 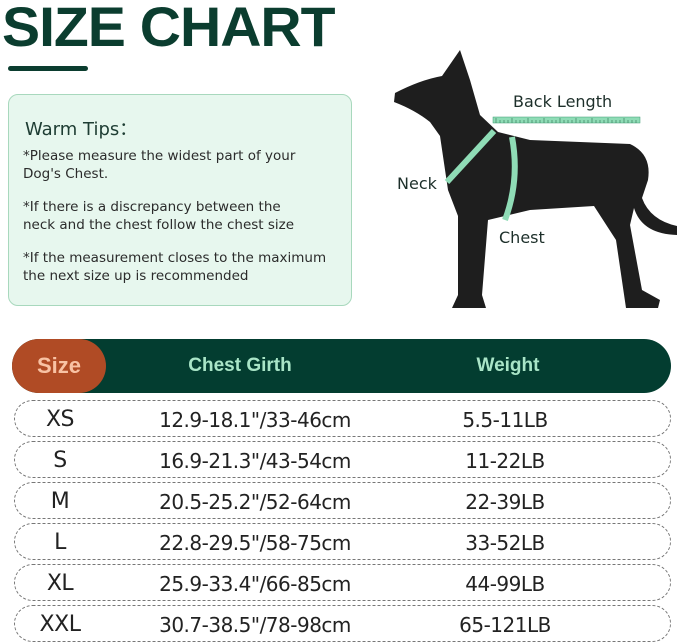 I want to click on size-cell: M, so click(x=60, y=501).